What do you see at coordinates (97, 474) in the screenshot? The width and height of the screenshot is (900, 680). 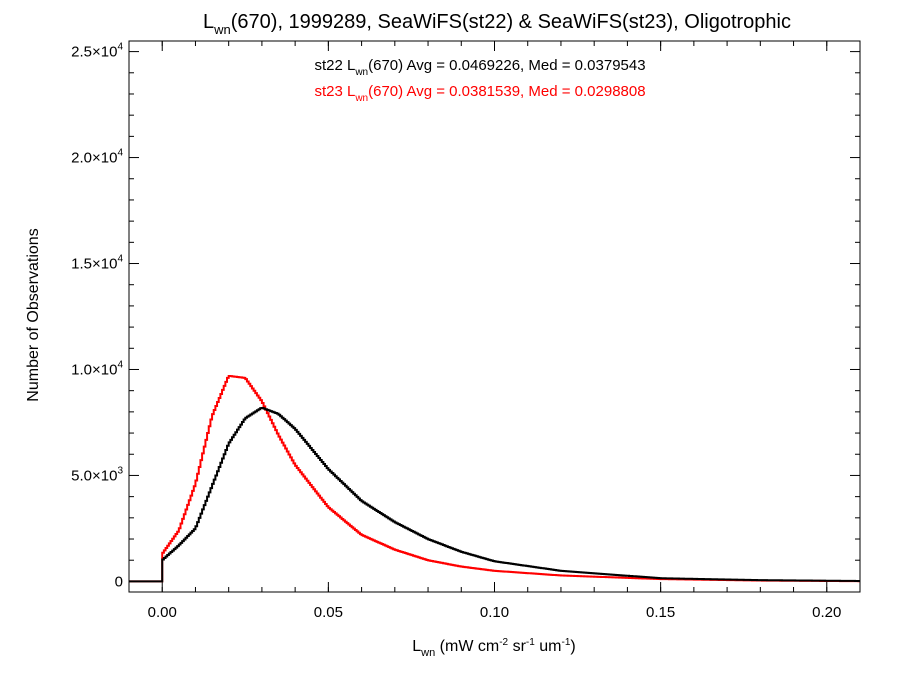 I see `y-tick-label: 5.0×10³` at bounding box center [97, 474].